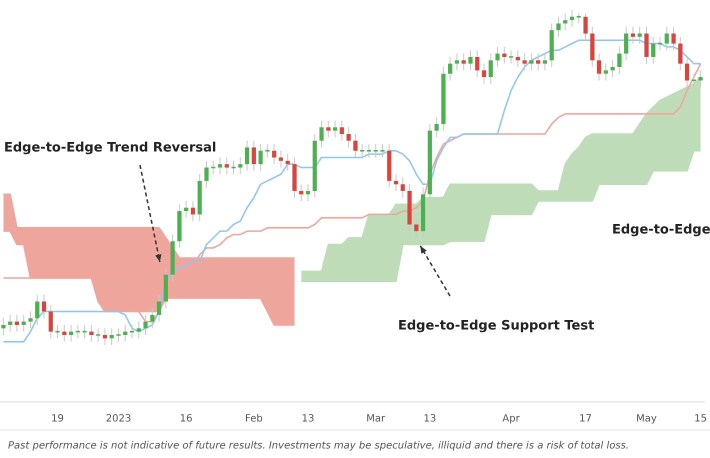 This screenshot has height=458, width=710. What do you see at coordinates (119, 419) in the screenshot?
I see `x-tick-label: 2023` at bounding box center [119, 419].